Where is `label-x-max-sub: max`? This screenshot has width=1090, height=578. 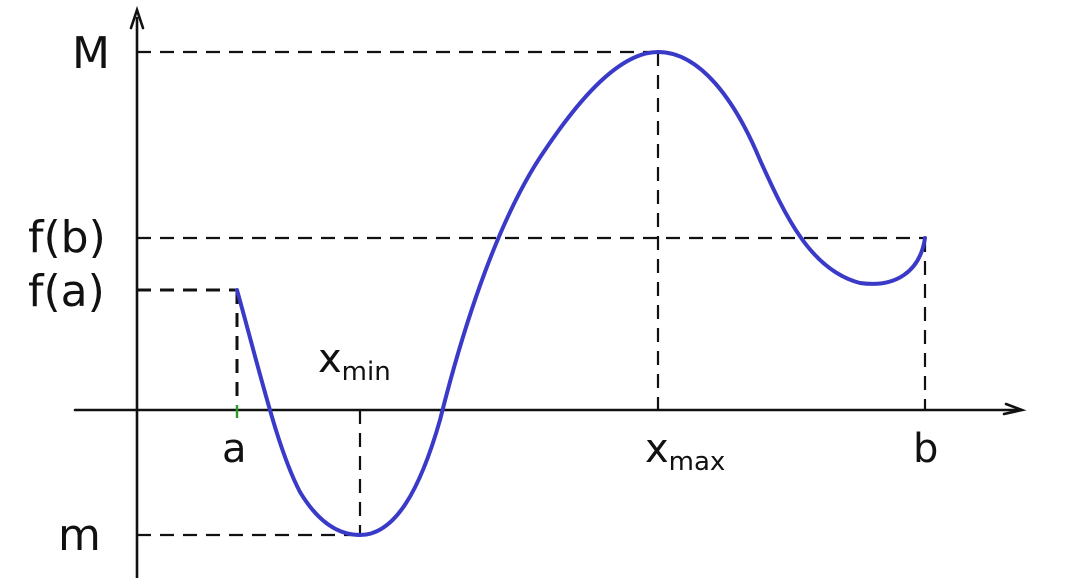 label-x-max-sub: max is located at coordinates (697, 462).